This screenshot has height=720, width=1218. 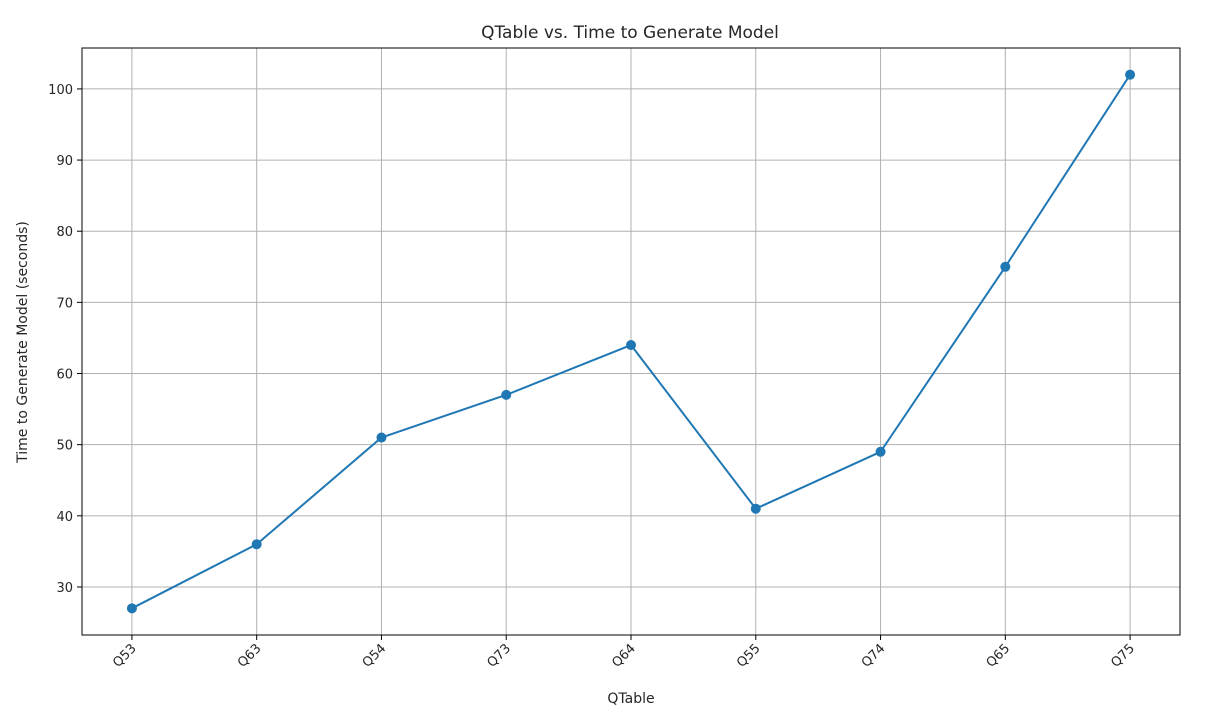 I want to click on x-axis-title: QTable, so click(x=630, y=699).